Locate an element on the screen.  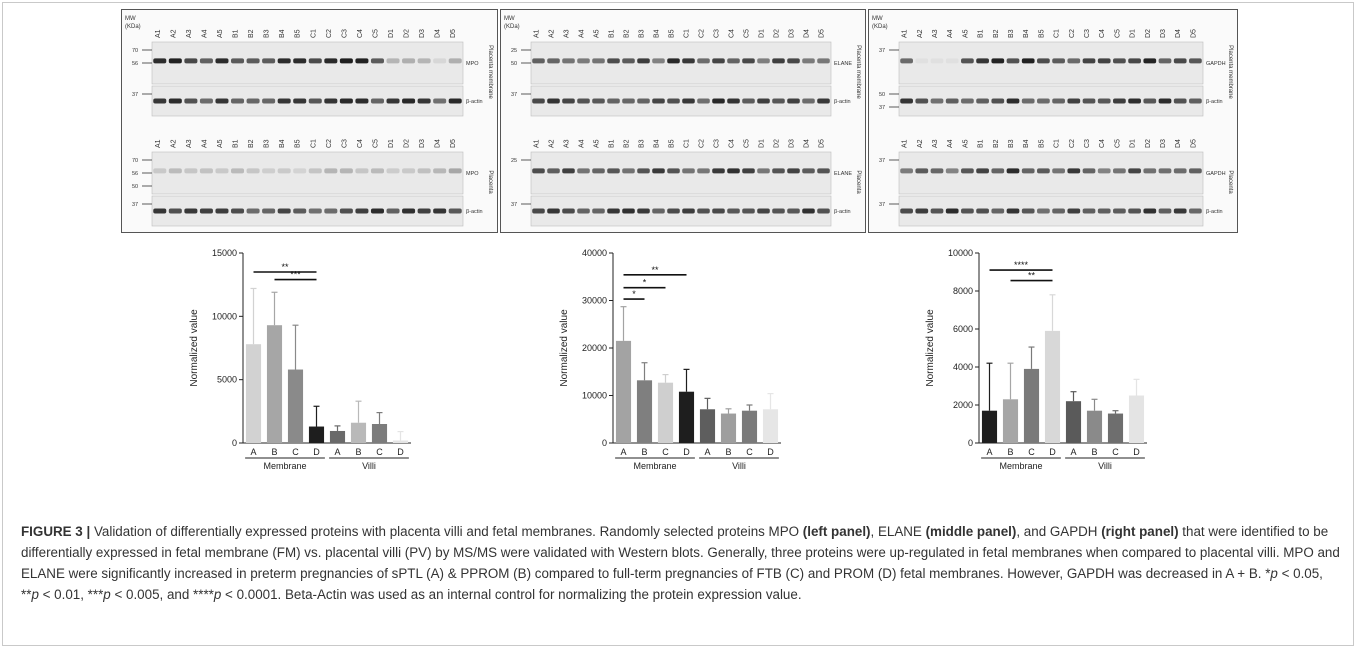
blot-lane-label: B4 is located at coordinates (657, 143).